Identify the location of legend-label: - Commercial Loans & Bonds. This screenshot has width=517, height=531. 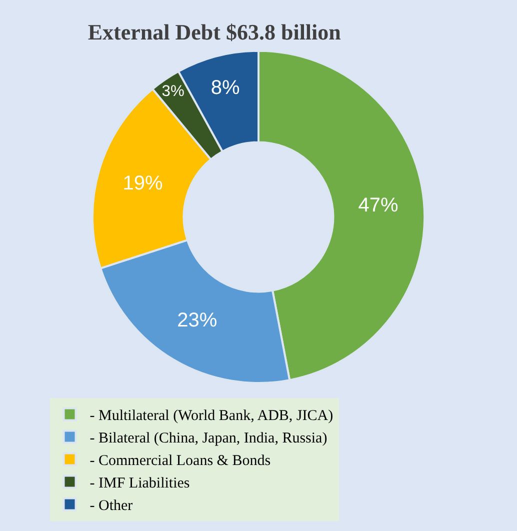
(180, 461).